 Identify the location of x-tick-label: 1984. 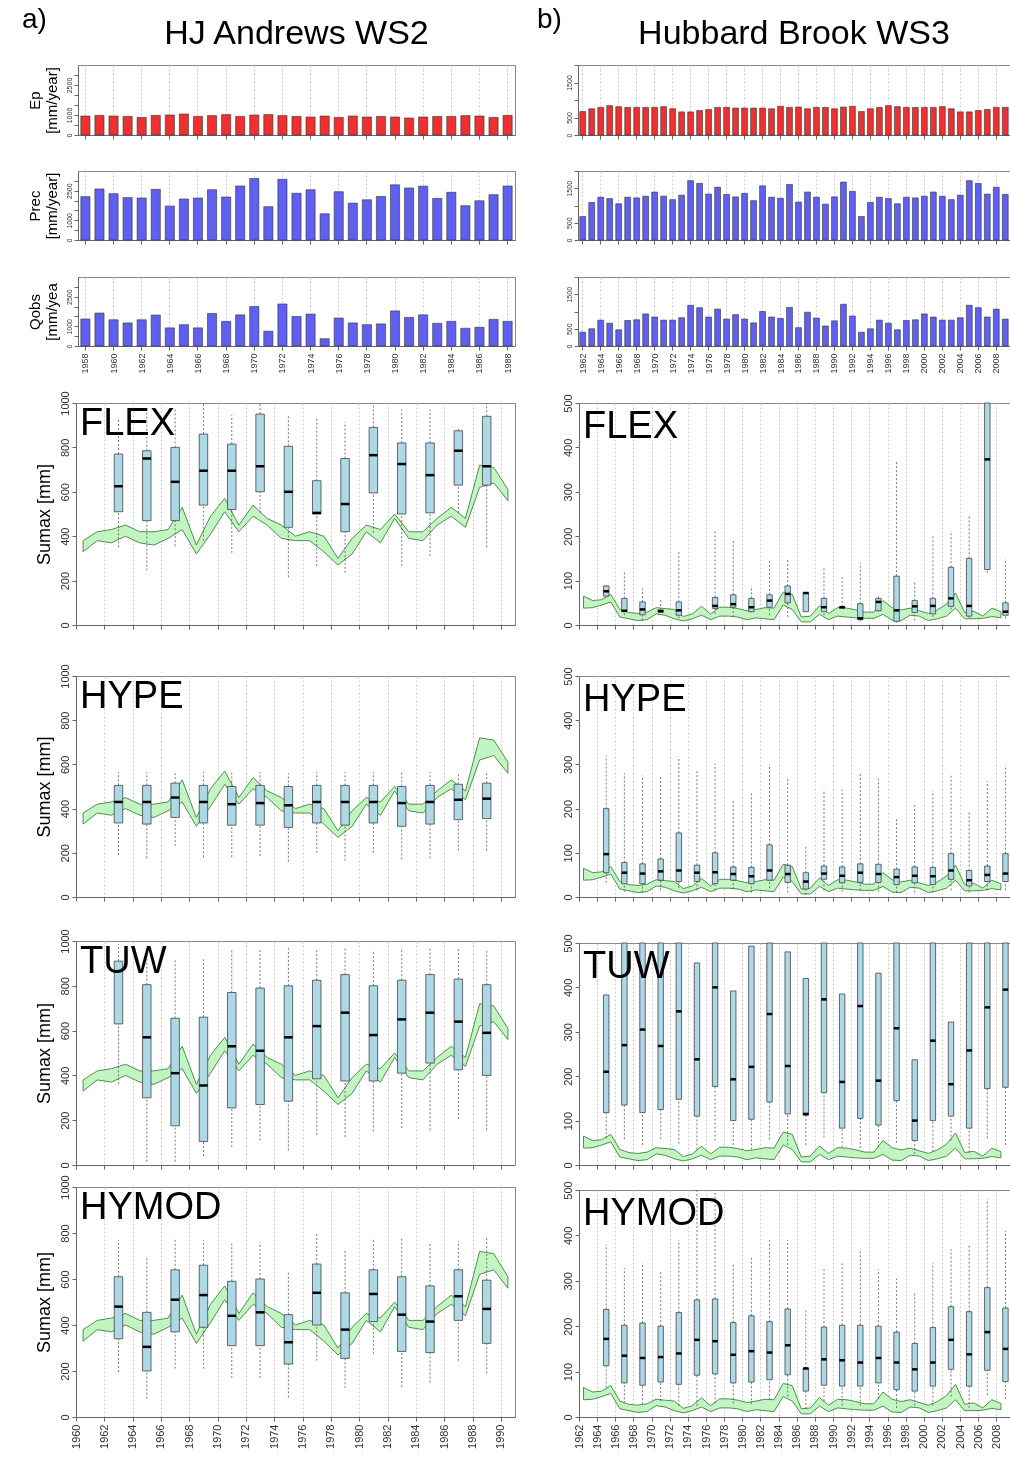
(451, 363).